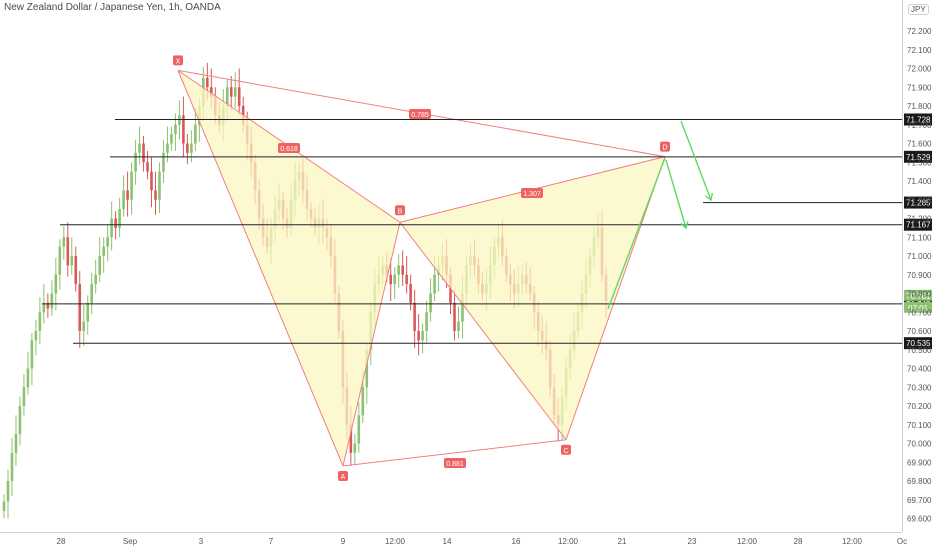 This screenshot has height=550, width=932. Describe the element at coordinates (692, 541) in the screenshot. I see `time-tick-label: 23` at that location.